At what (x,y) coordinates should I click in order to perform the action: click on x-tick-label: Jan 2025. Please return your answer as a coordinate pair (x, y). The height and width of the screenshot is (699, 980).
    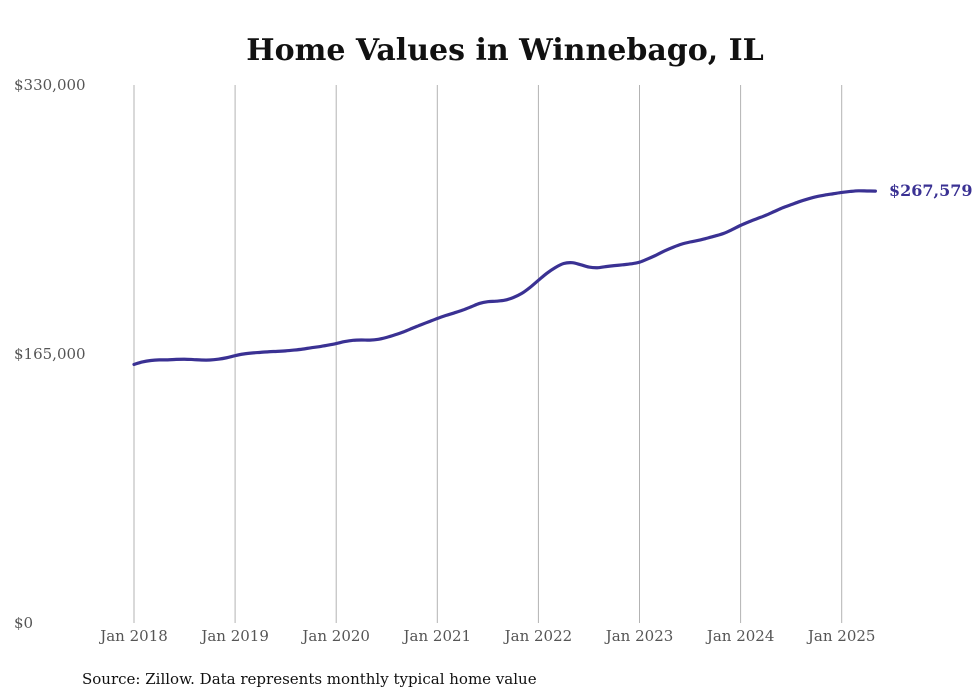
    Looking at the image, I should click on (841, 636).